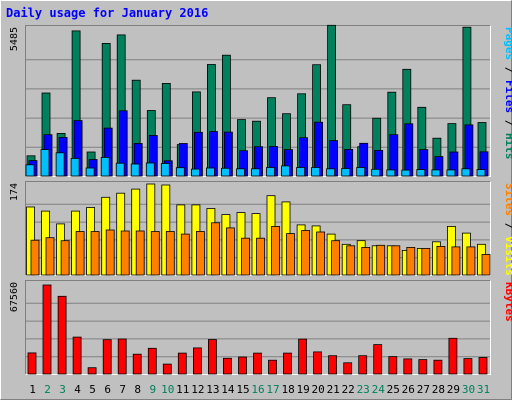 The width and height of the screenshot is (512, 400). What do you see at coordinates (14, 297) in the screenshot?
I see `y-max-label-kbytes: 67560` at bounding box center [14, 297].